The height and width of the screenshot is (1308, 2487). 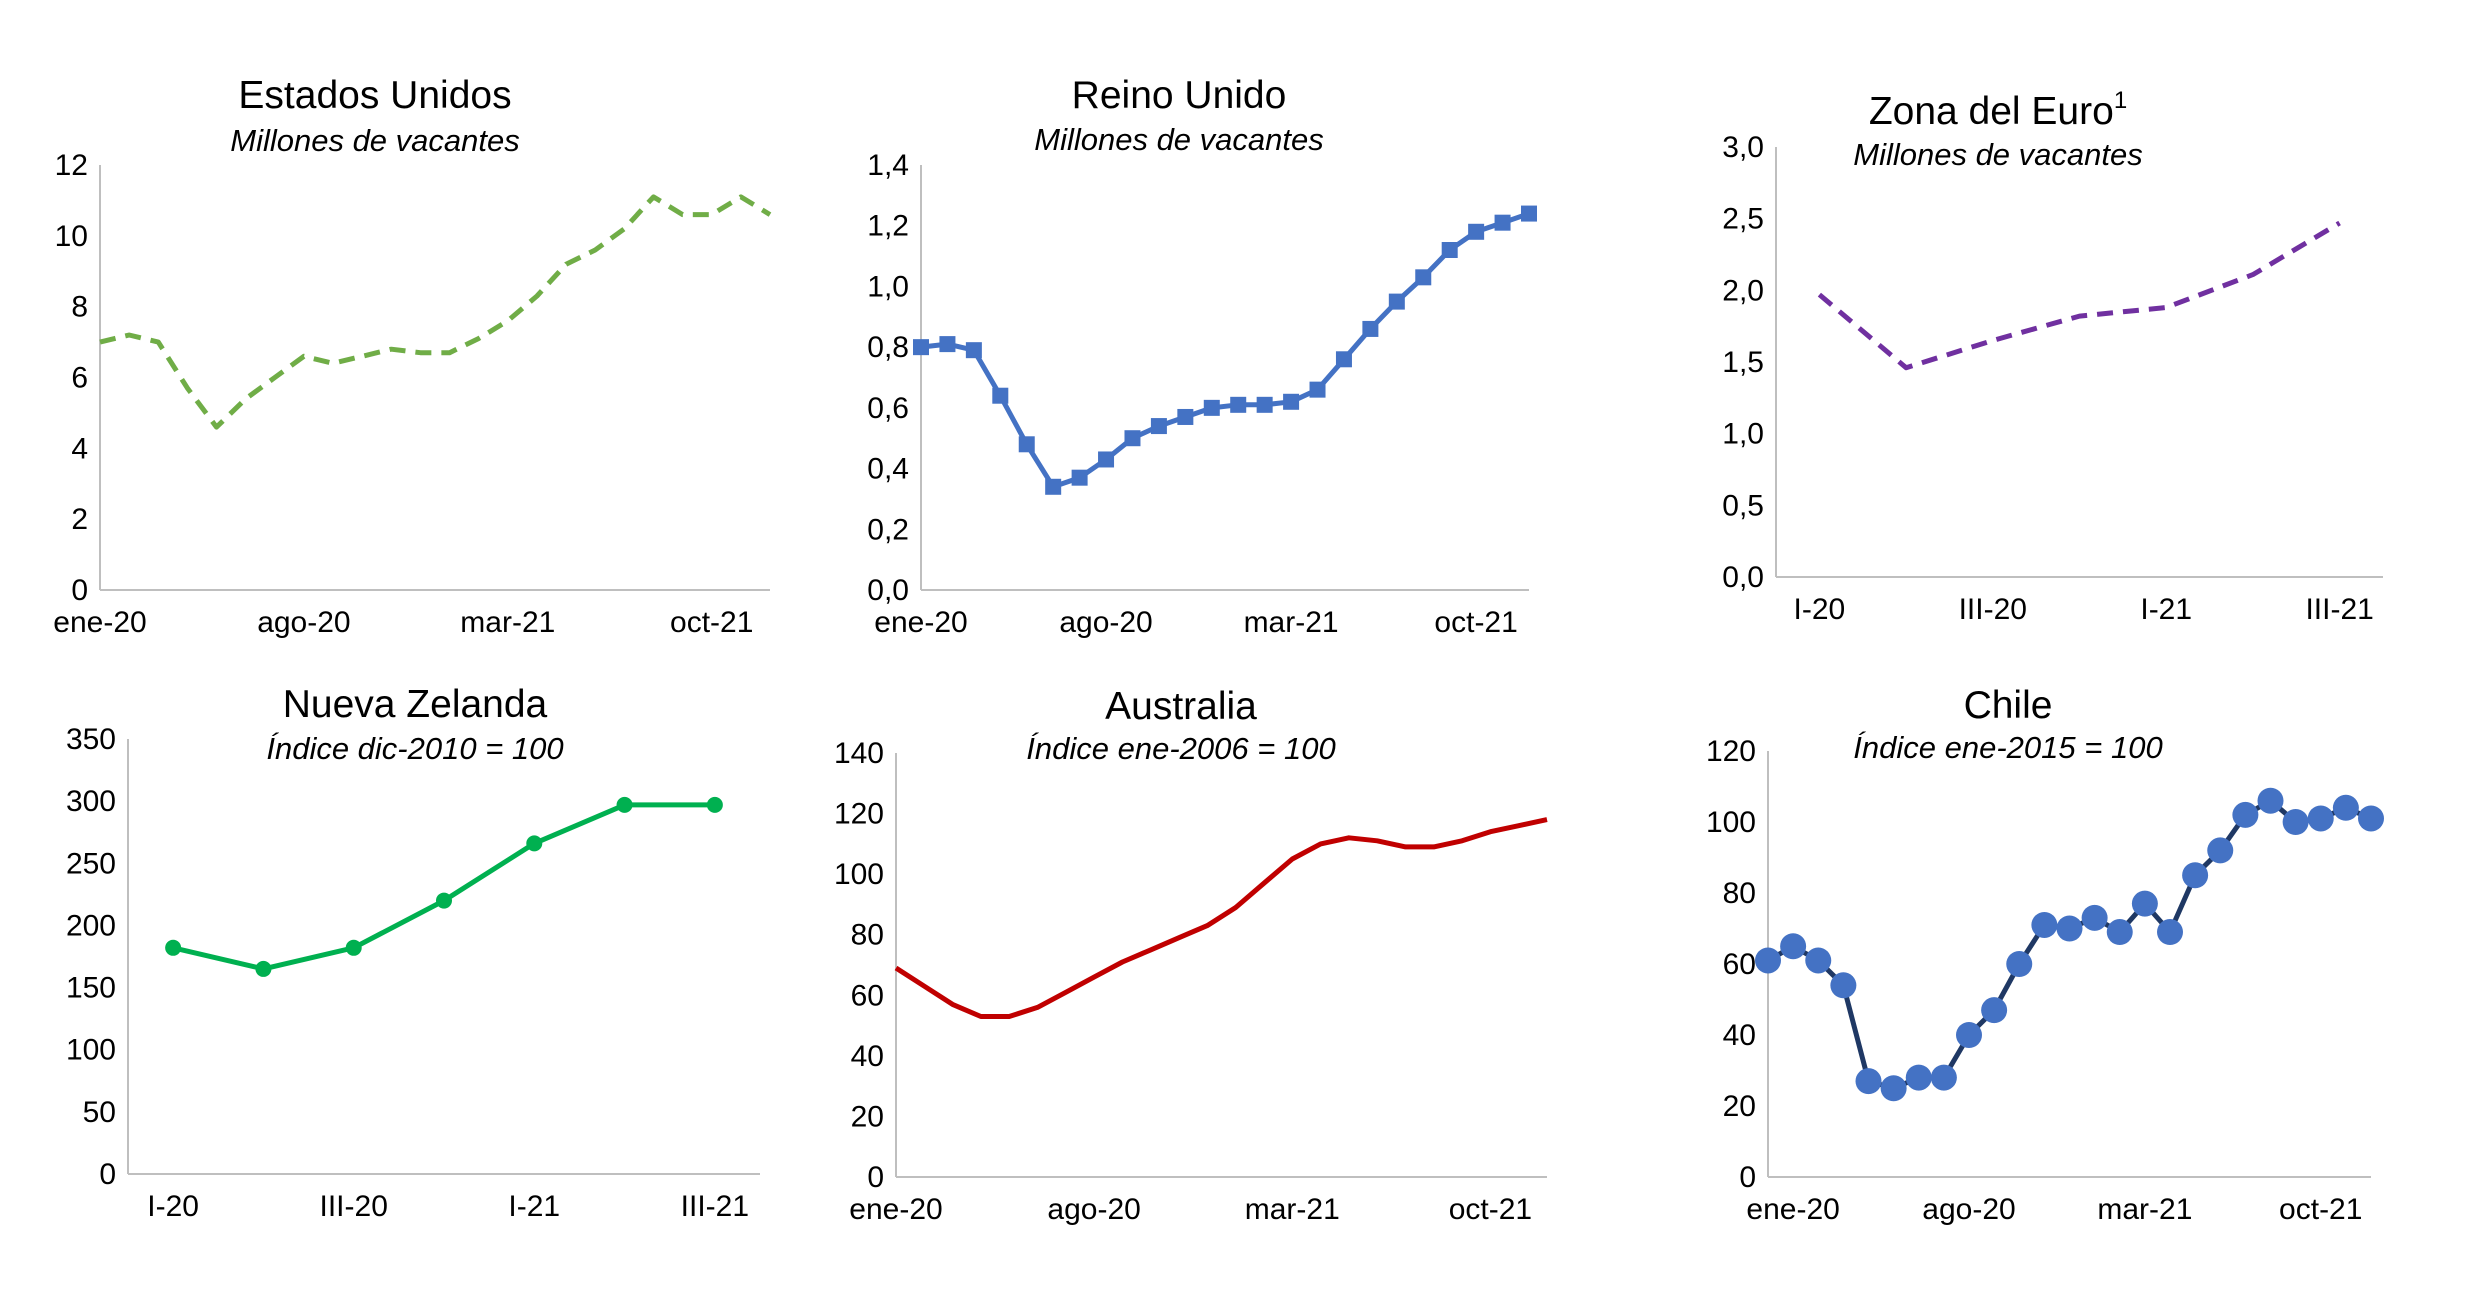 What do you see at coordinates (888, 529) in the screenshot?
I see `y-tick-label: 0,2` at bounding box center [888, 529].